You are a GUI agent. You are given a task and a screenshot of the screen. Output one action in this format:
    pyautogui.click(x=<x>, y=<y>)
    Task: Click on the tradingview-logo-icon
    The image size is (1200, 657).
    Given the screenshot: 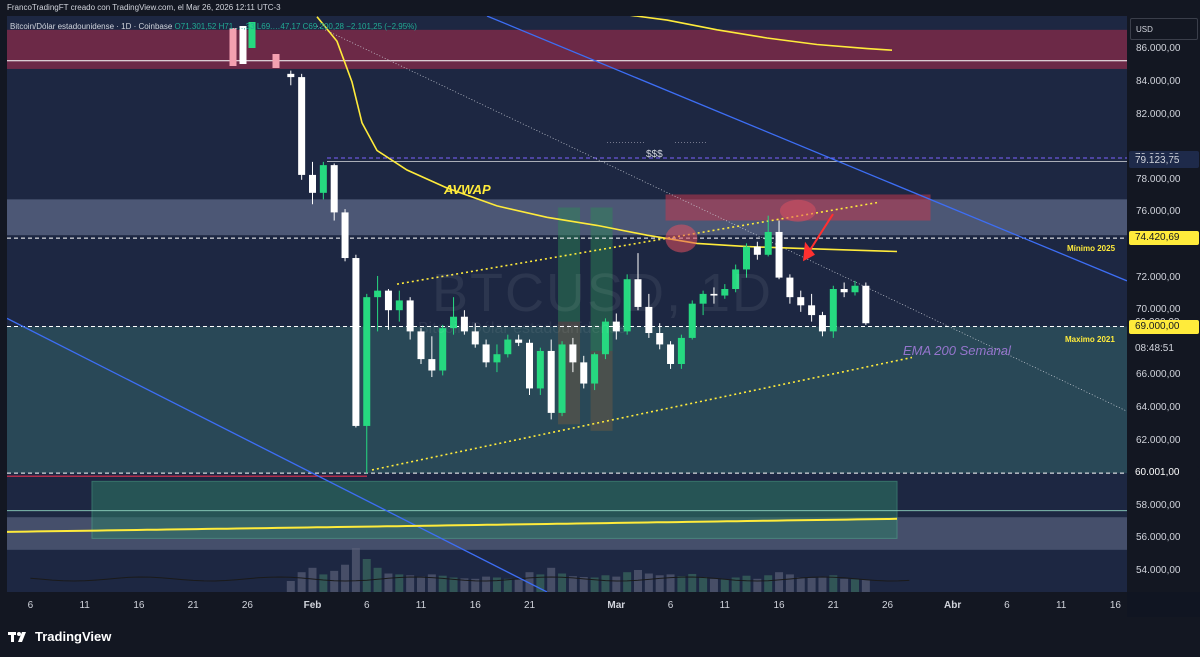 What is the action you would take?
    pyautogui.click(x=17, y=636)
    